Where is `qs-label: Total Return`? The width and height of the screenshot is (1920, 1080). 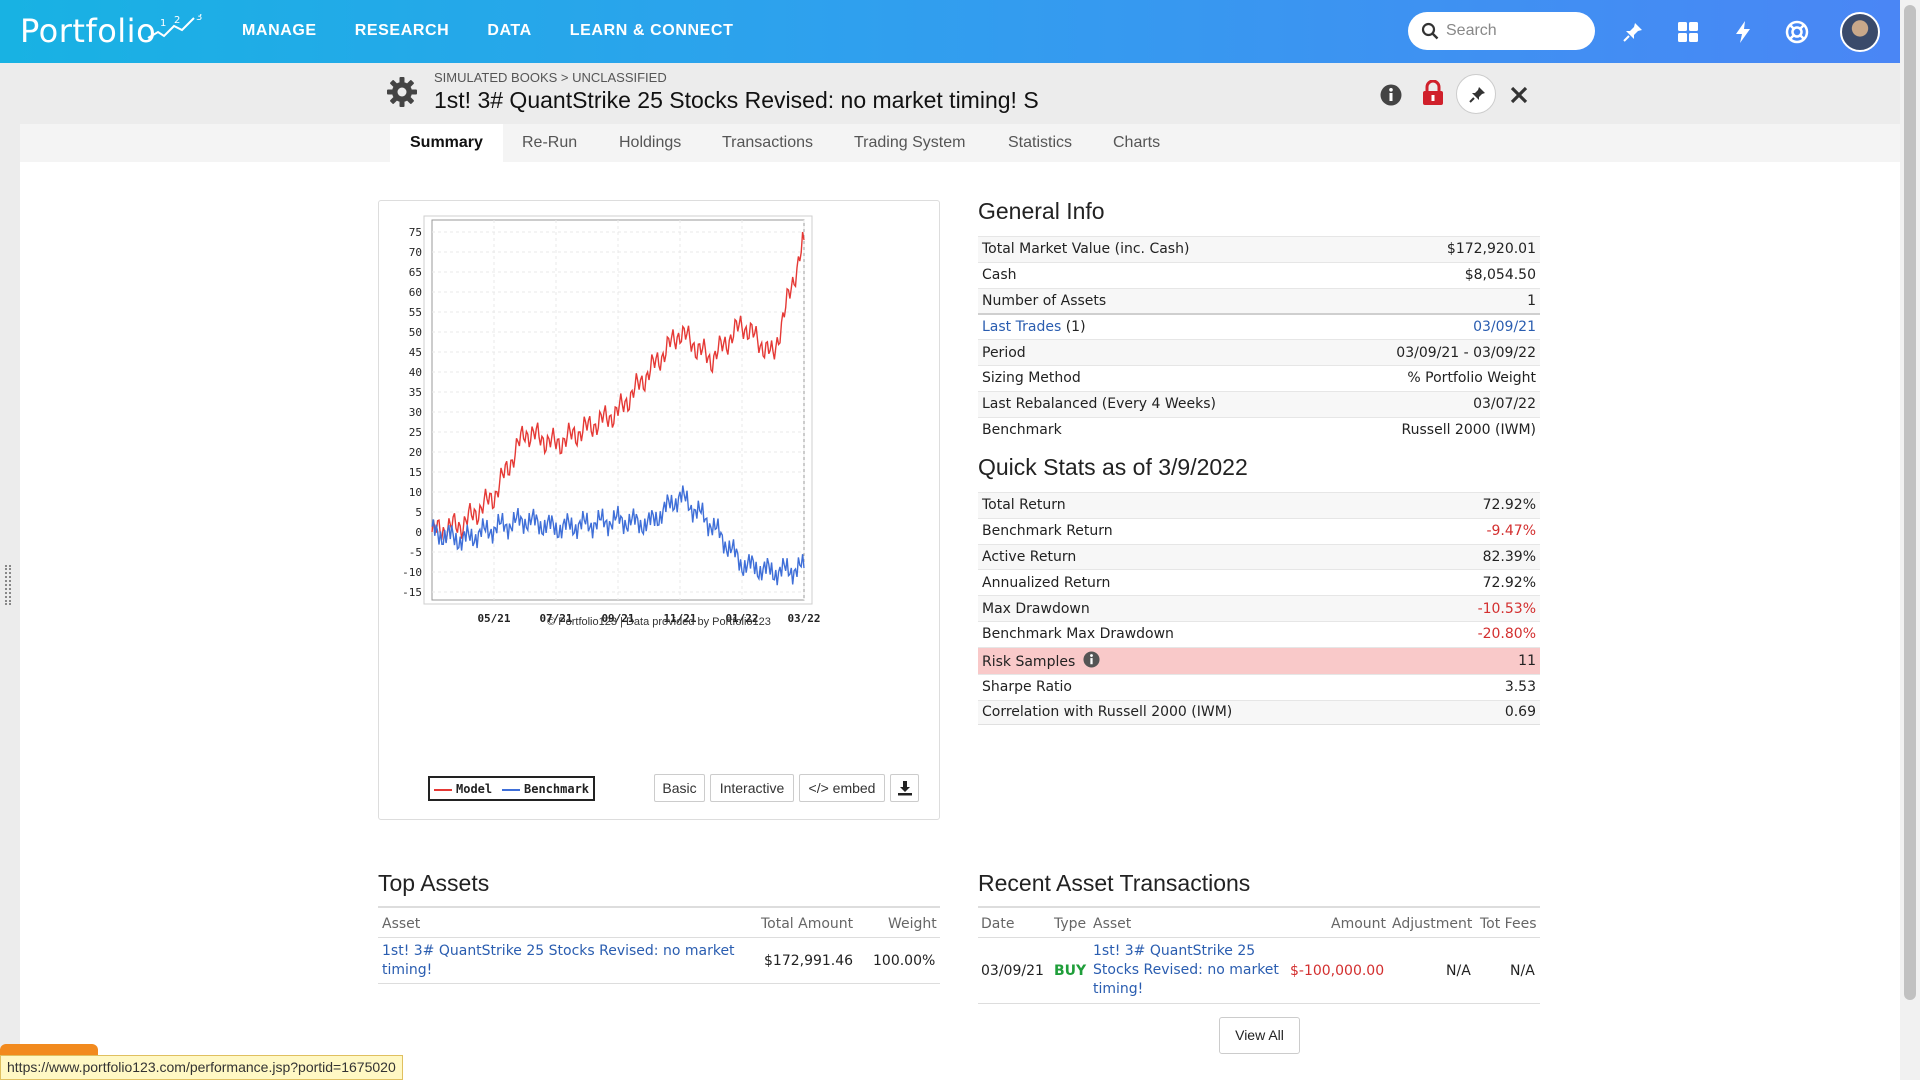
qs-label: Total Return is located at coordinates (1024, 505).